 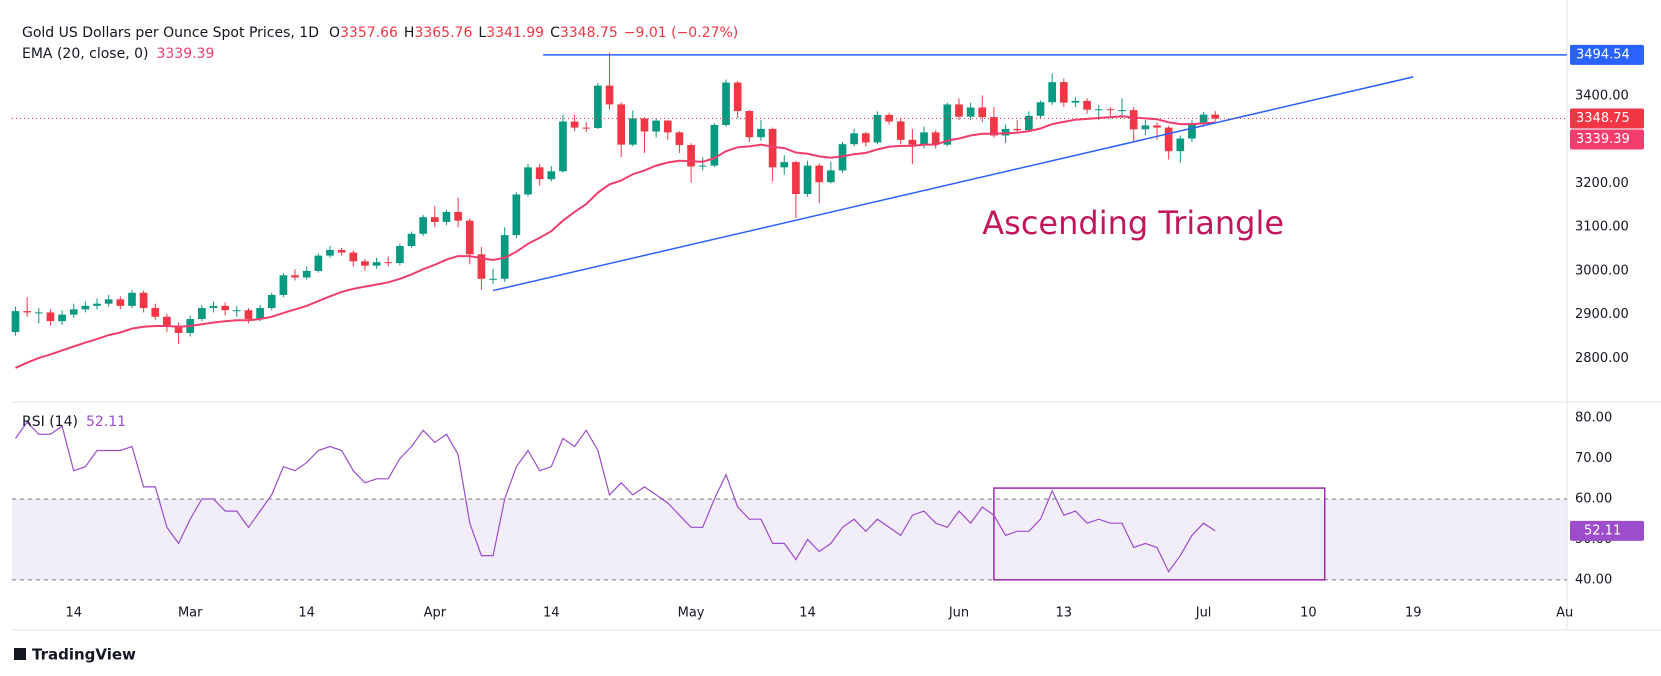 What do you see at coordinates (1203, 613) in the screenshot?
I see `x-tick-label: Jul` at bounding box center [1203, 613].